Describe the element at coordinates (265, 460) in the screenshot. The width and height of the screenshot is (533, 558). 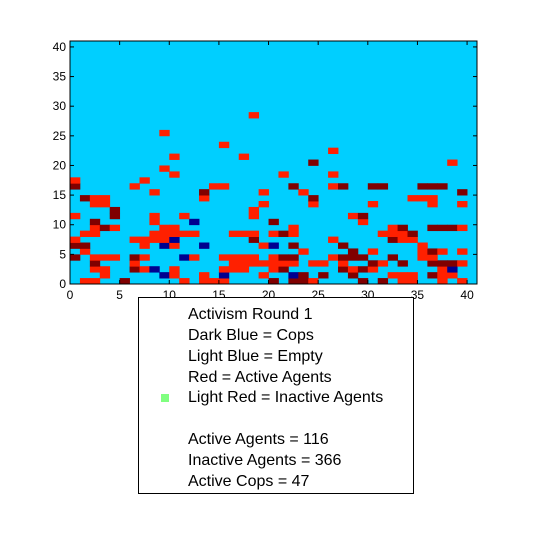
I see `legend-stat-inactive-agents: Inactive Agents = 366` at that location.